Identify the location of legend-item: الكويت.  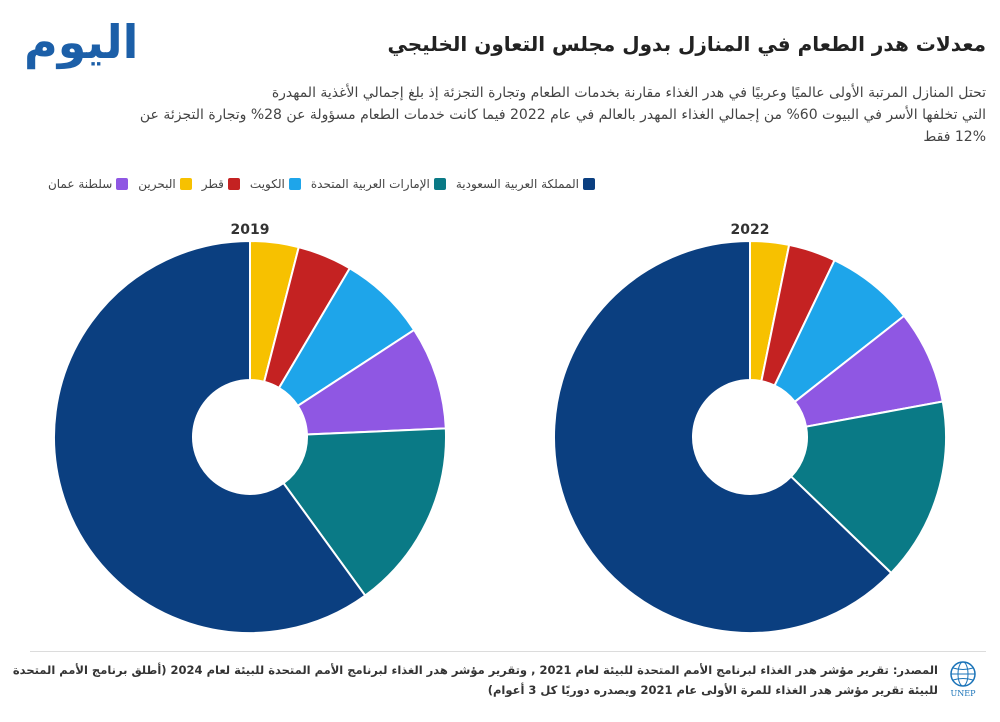
(275, 184).